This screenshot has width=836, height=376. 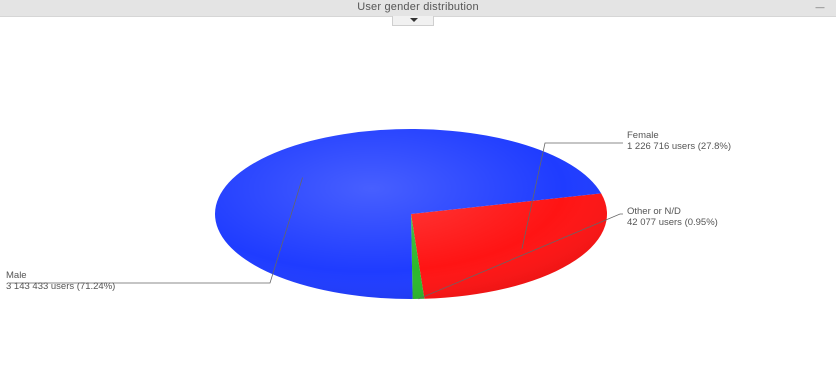 What do you see at coordinates (672, 222) in the screenshot?
I see `slice-label-value: 42 077 users (0.95%)` at bounding box center [672, 222].